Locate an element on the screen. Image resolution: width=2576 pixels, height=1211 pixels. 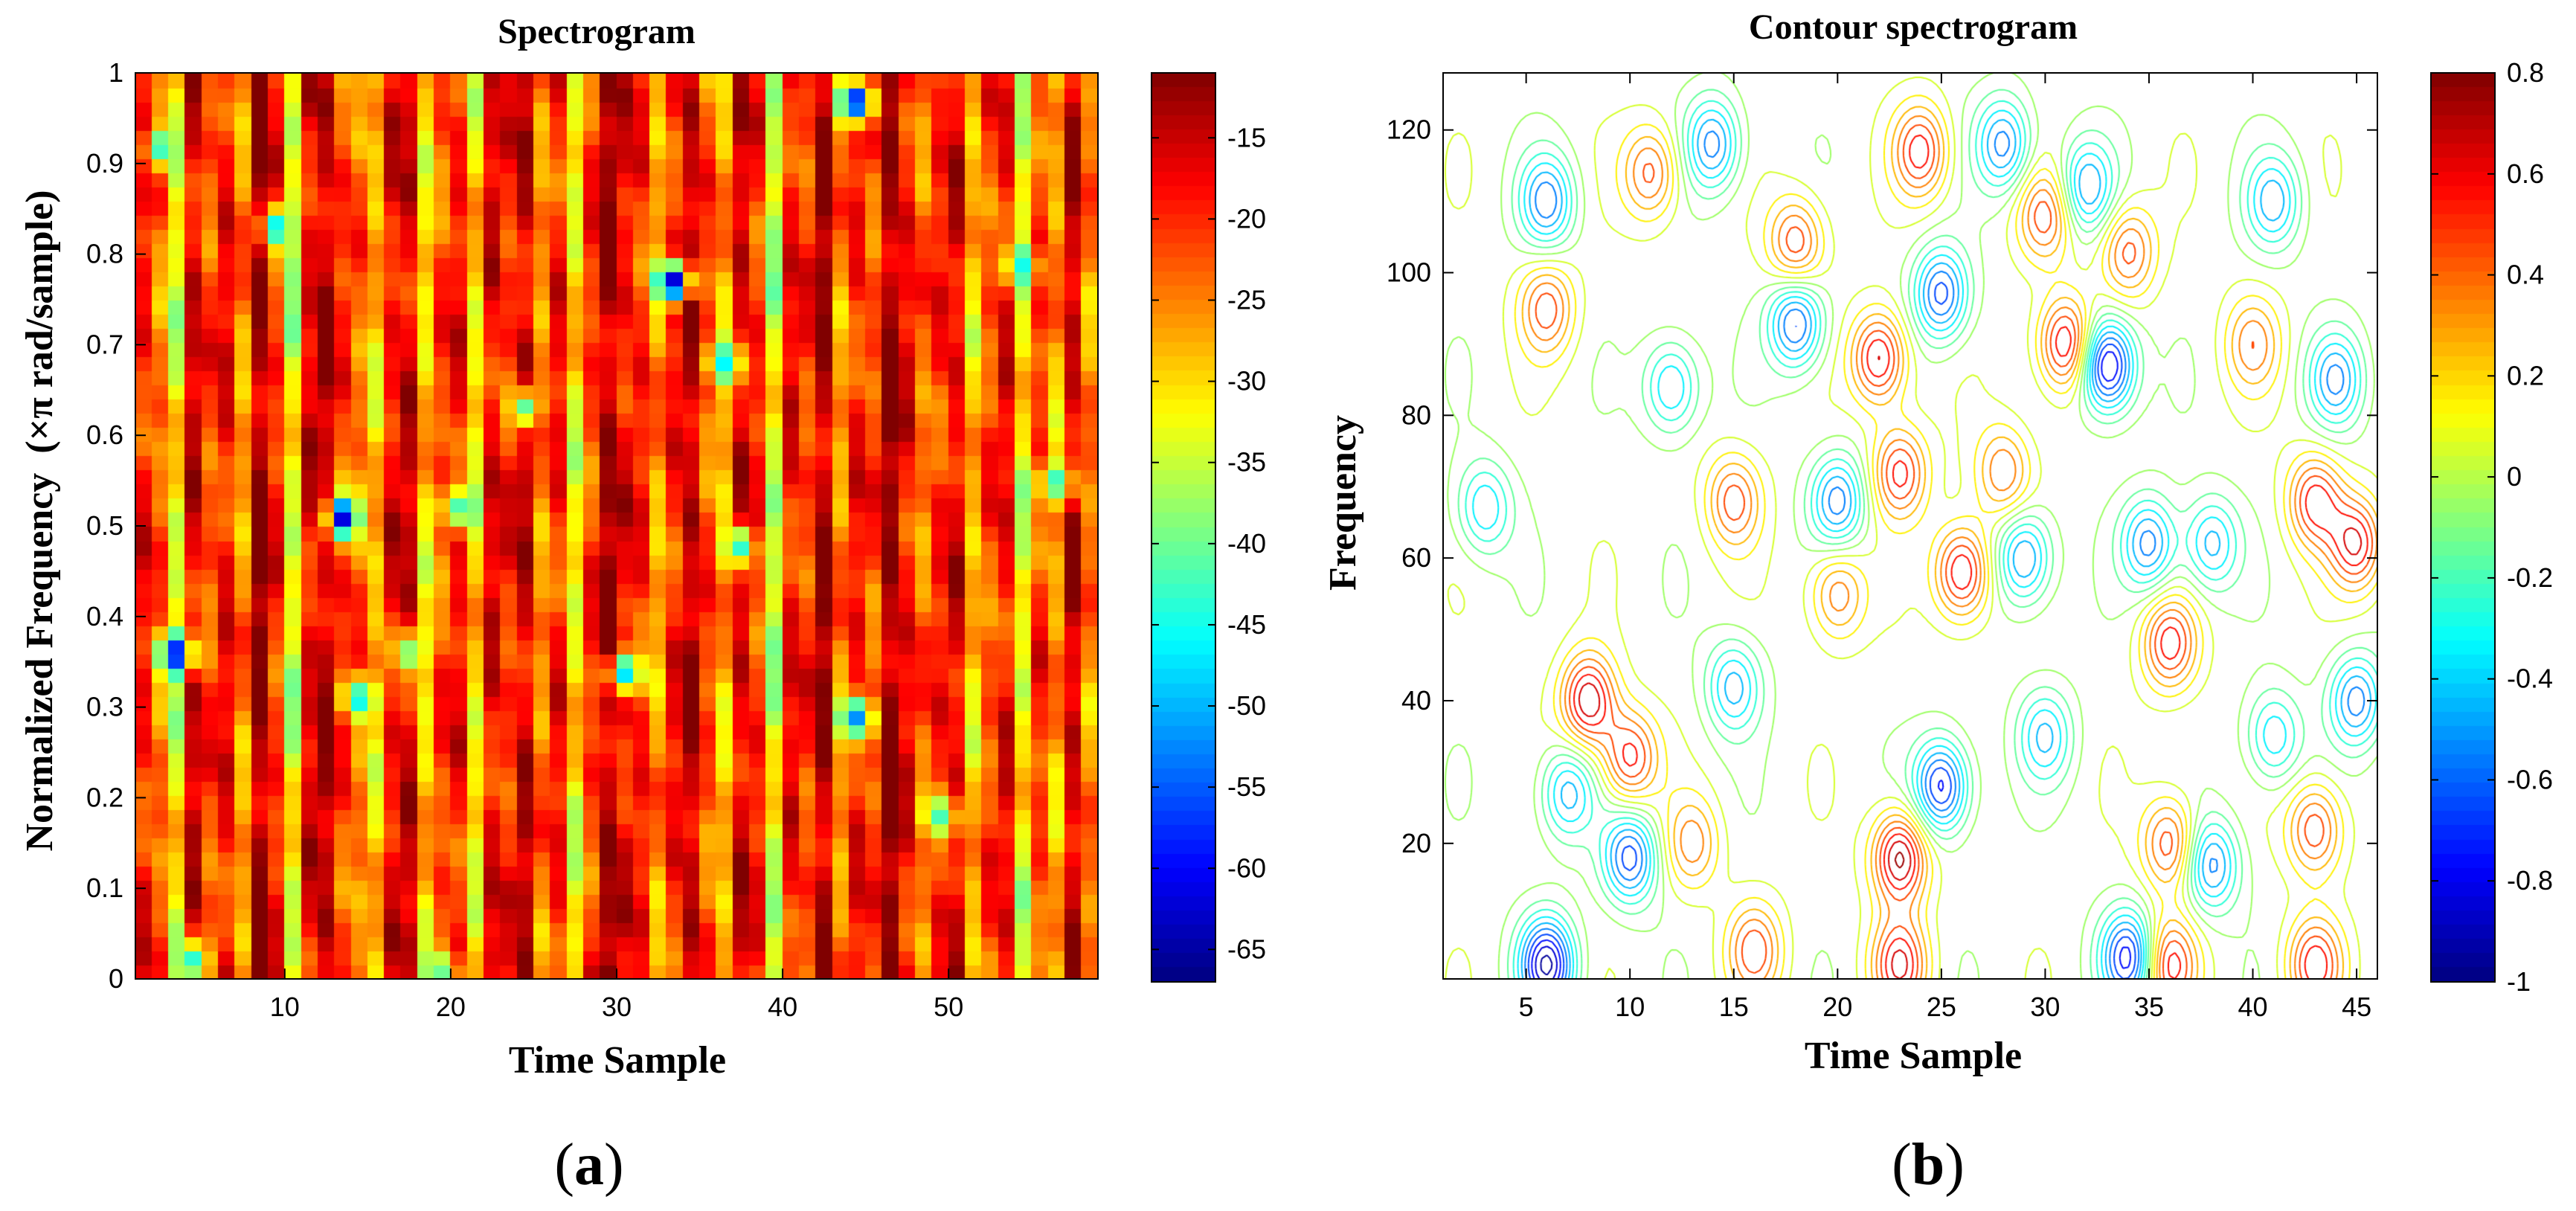
panel-b-x-tick-label: 15 is located at coordinates (1734, 1007).